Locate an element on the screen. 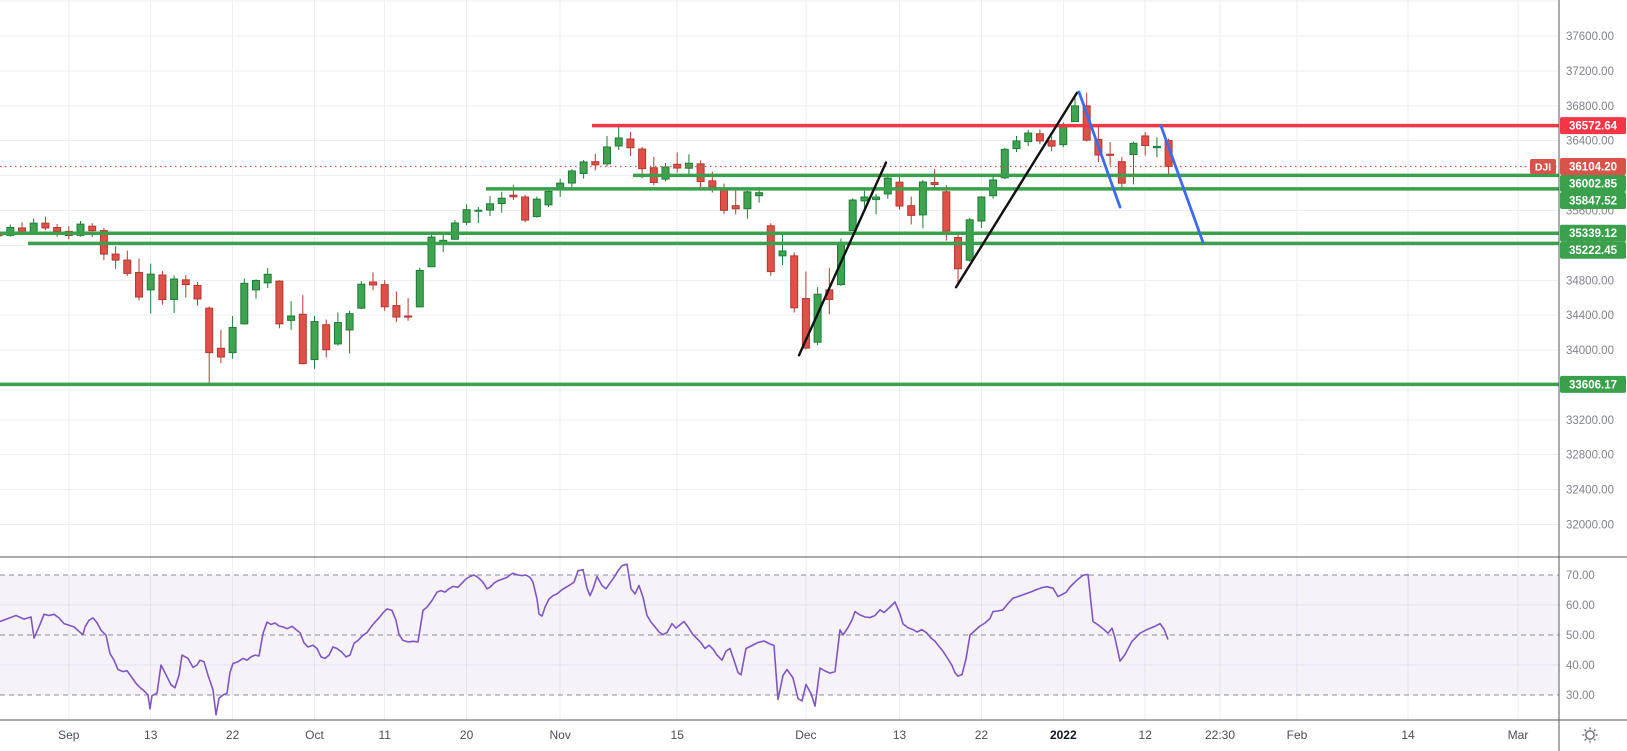 The height and width of the screenshot is (751, 1627). price-tick-label: 37600.00 is located at coordinates (1590, 37).